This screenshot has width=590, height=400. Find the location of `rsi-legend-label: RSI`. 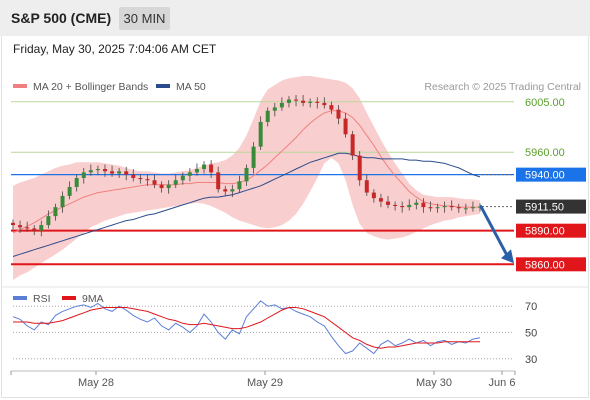

rsi-legend-label: RSI is located at coordinates (42, 299).